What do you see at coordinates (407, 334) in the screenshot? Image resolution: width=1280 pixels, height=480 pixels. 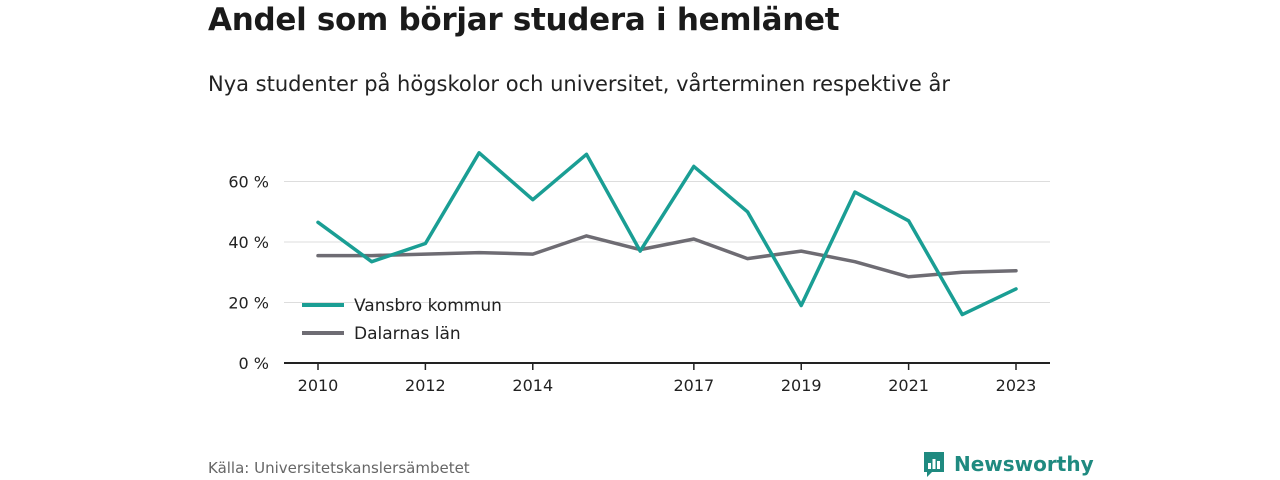 I see `legend-label: Dalarnas län` at bounding box center [407, 334].